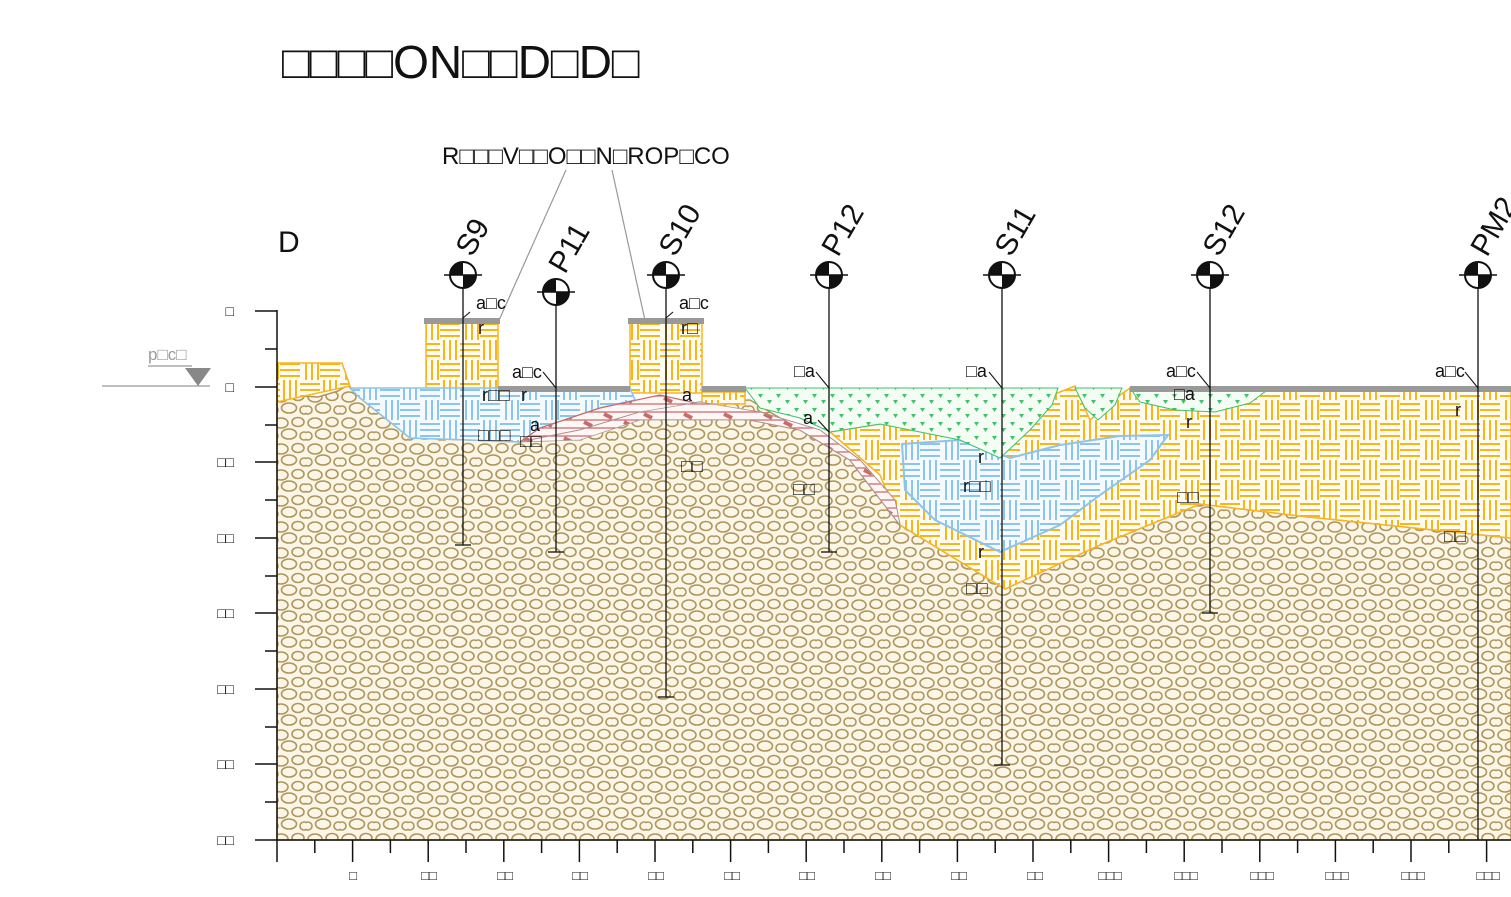 The image size is (1511, 897). What do you see at coordinates (630, 252) in the screenshot?
I see `callout-leader-right` at bounding box center [630, 252].